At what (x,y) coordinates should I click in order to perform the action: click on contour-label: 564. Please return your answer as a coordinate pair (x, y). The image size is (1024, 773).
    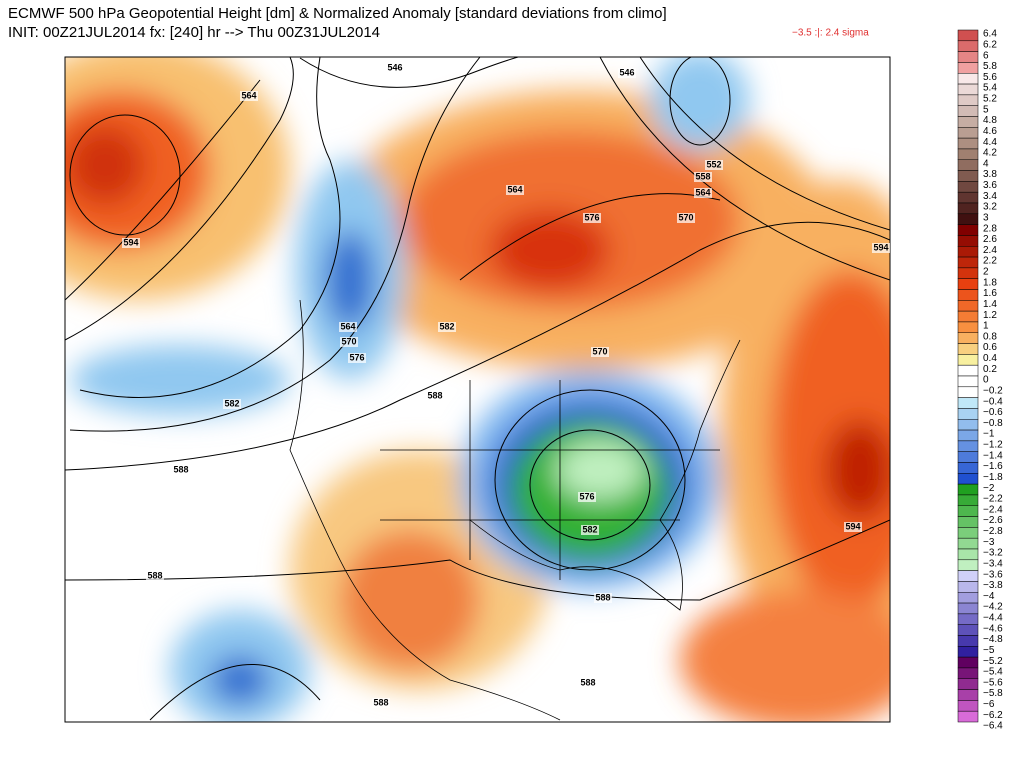
    Looking at the image, I should click on (702, 192).